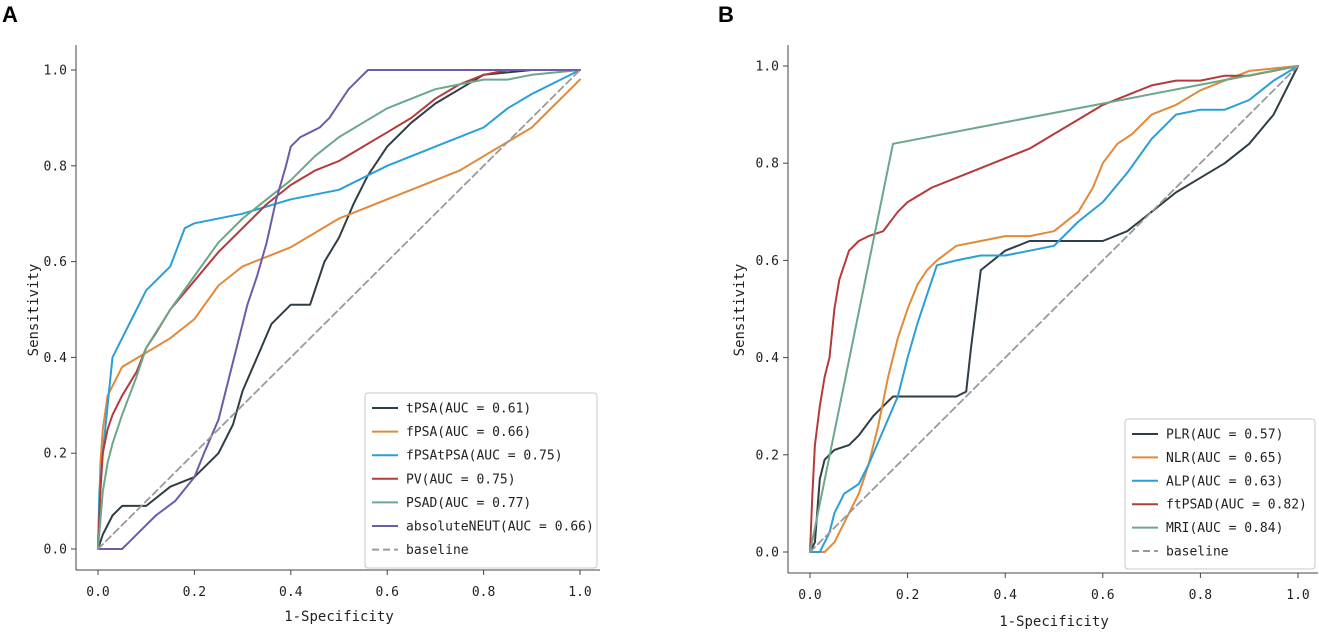  Describe the element at coordinates (1224, 458) in the screenshot. I see `panel-b-legend-label-1: NLR(AUC = 0.65)` at that location.